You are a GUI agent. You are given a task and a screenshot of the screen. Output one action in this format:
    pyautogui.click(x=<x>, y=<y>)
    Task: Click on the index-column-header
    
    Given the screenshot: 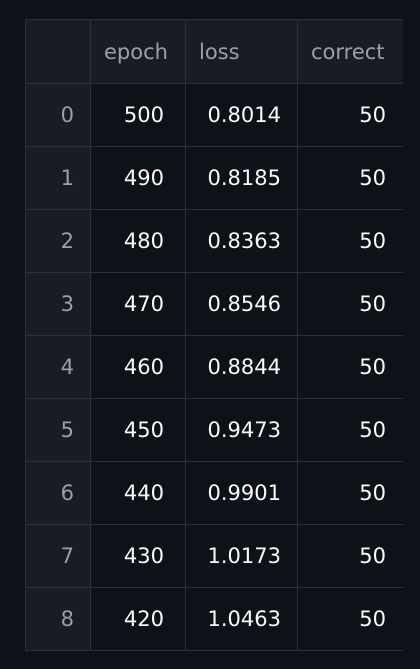 What is the action you would take?
    pyautogui.click(x=58, y=51)
    